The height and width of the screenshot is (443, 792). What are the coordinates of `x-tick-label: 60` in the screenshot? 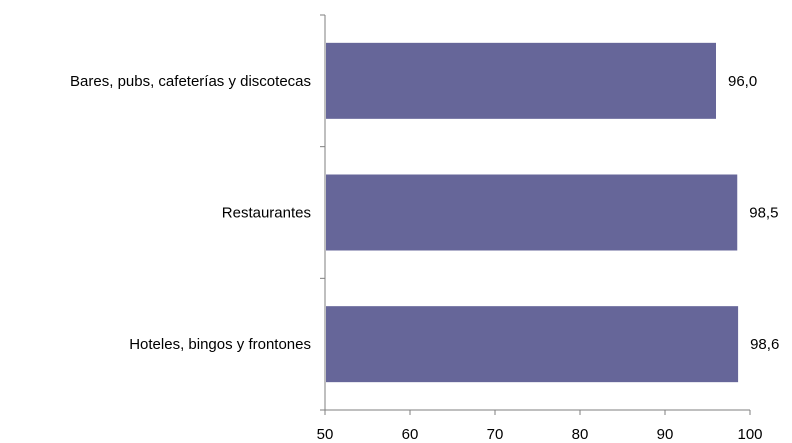 It's located at (410, 434).